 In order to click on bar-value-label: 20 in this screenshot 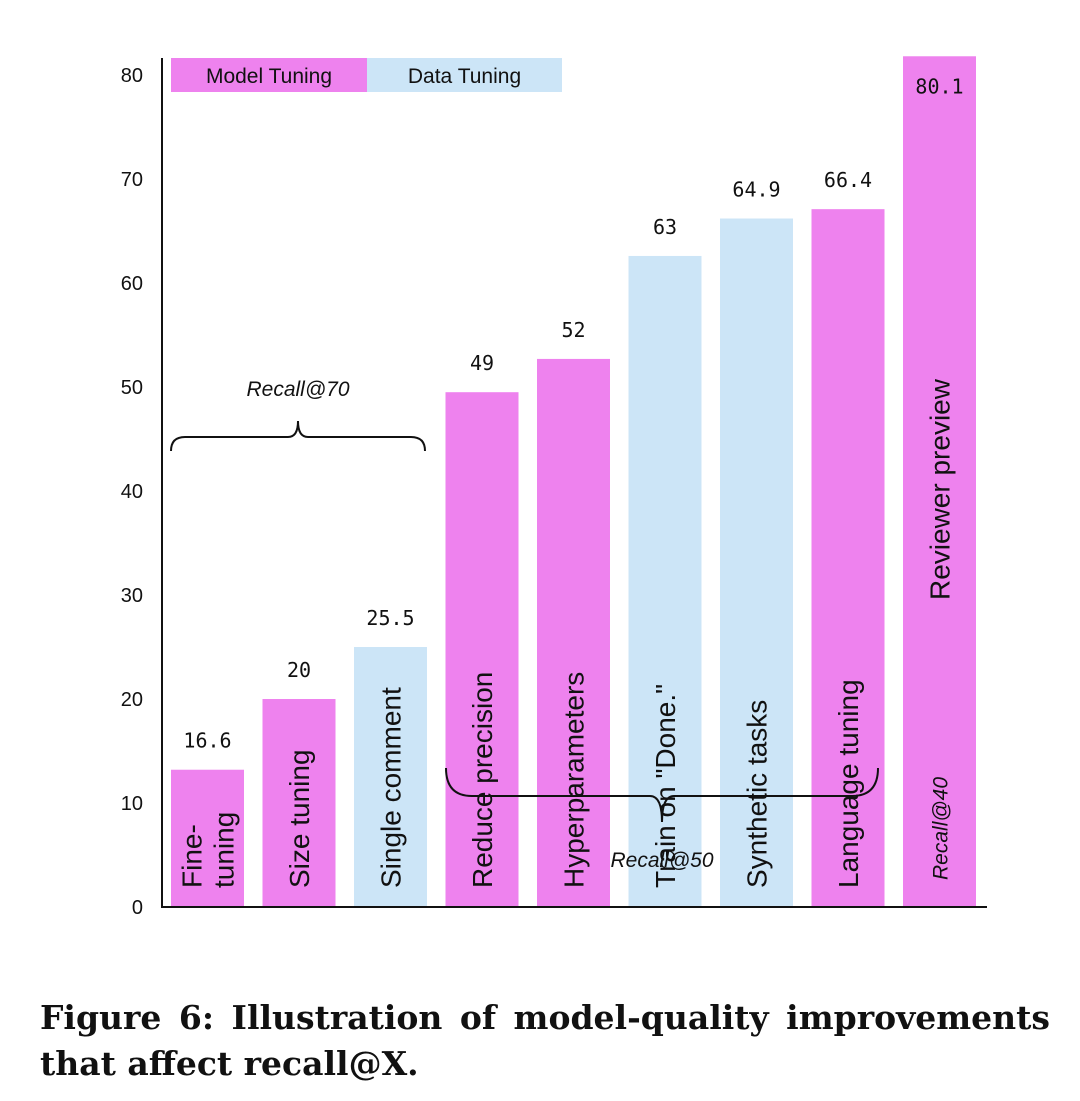, I will do `click(299, 670)`.